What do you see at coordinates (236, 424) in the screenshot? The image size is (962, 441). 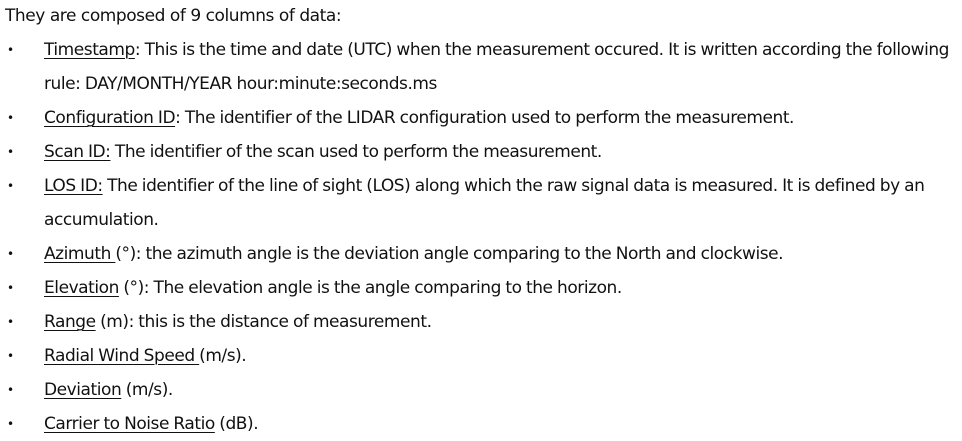 I see `item-description: (dB).` at bounding box center [236, 424].